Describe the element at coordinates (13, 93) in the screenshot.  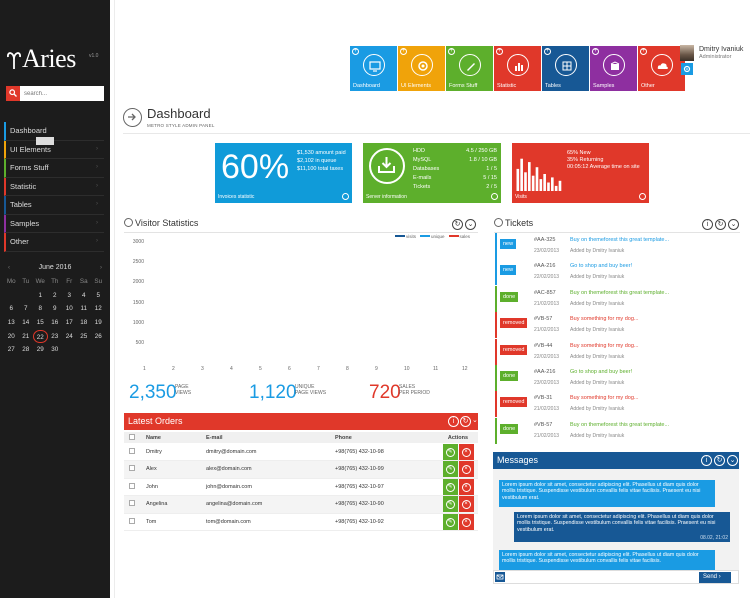
I see `search-button` at that location.